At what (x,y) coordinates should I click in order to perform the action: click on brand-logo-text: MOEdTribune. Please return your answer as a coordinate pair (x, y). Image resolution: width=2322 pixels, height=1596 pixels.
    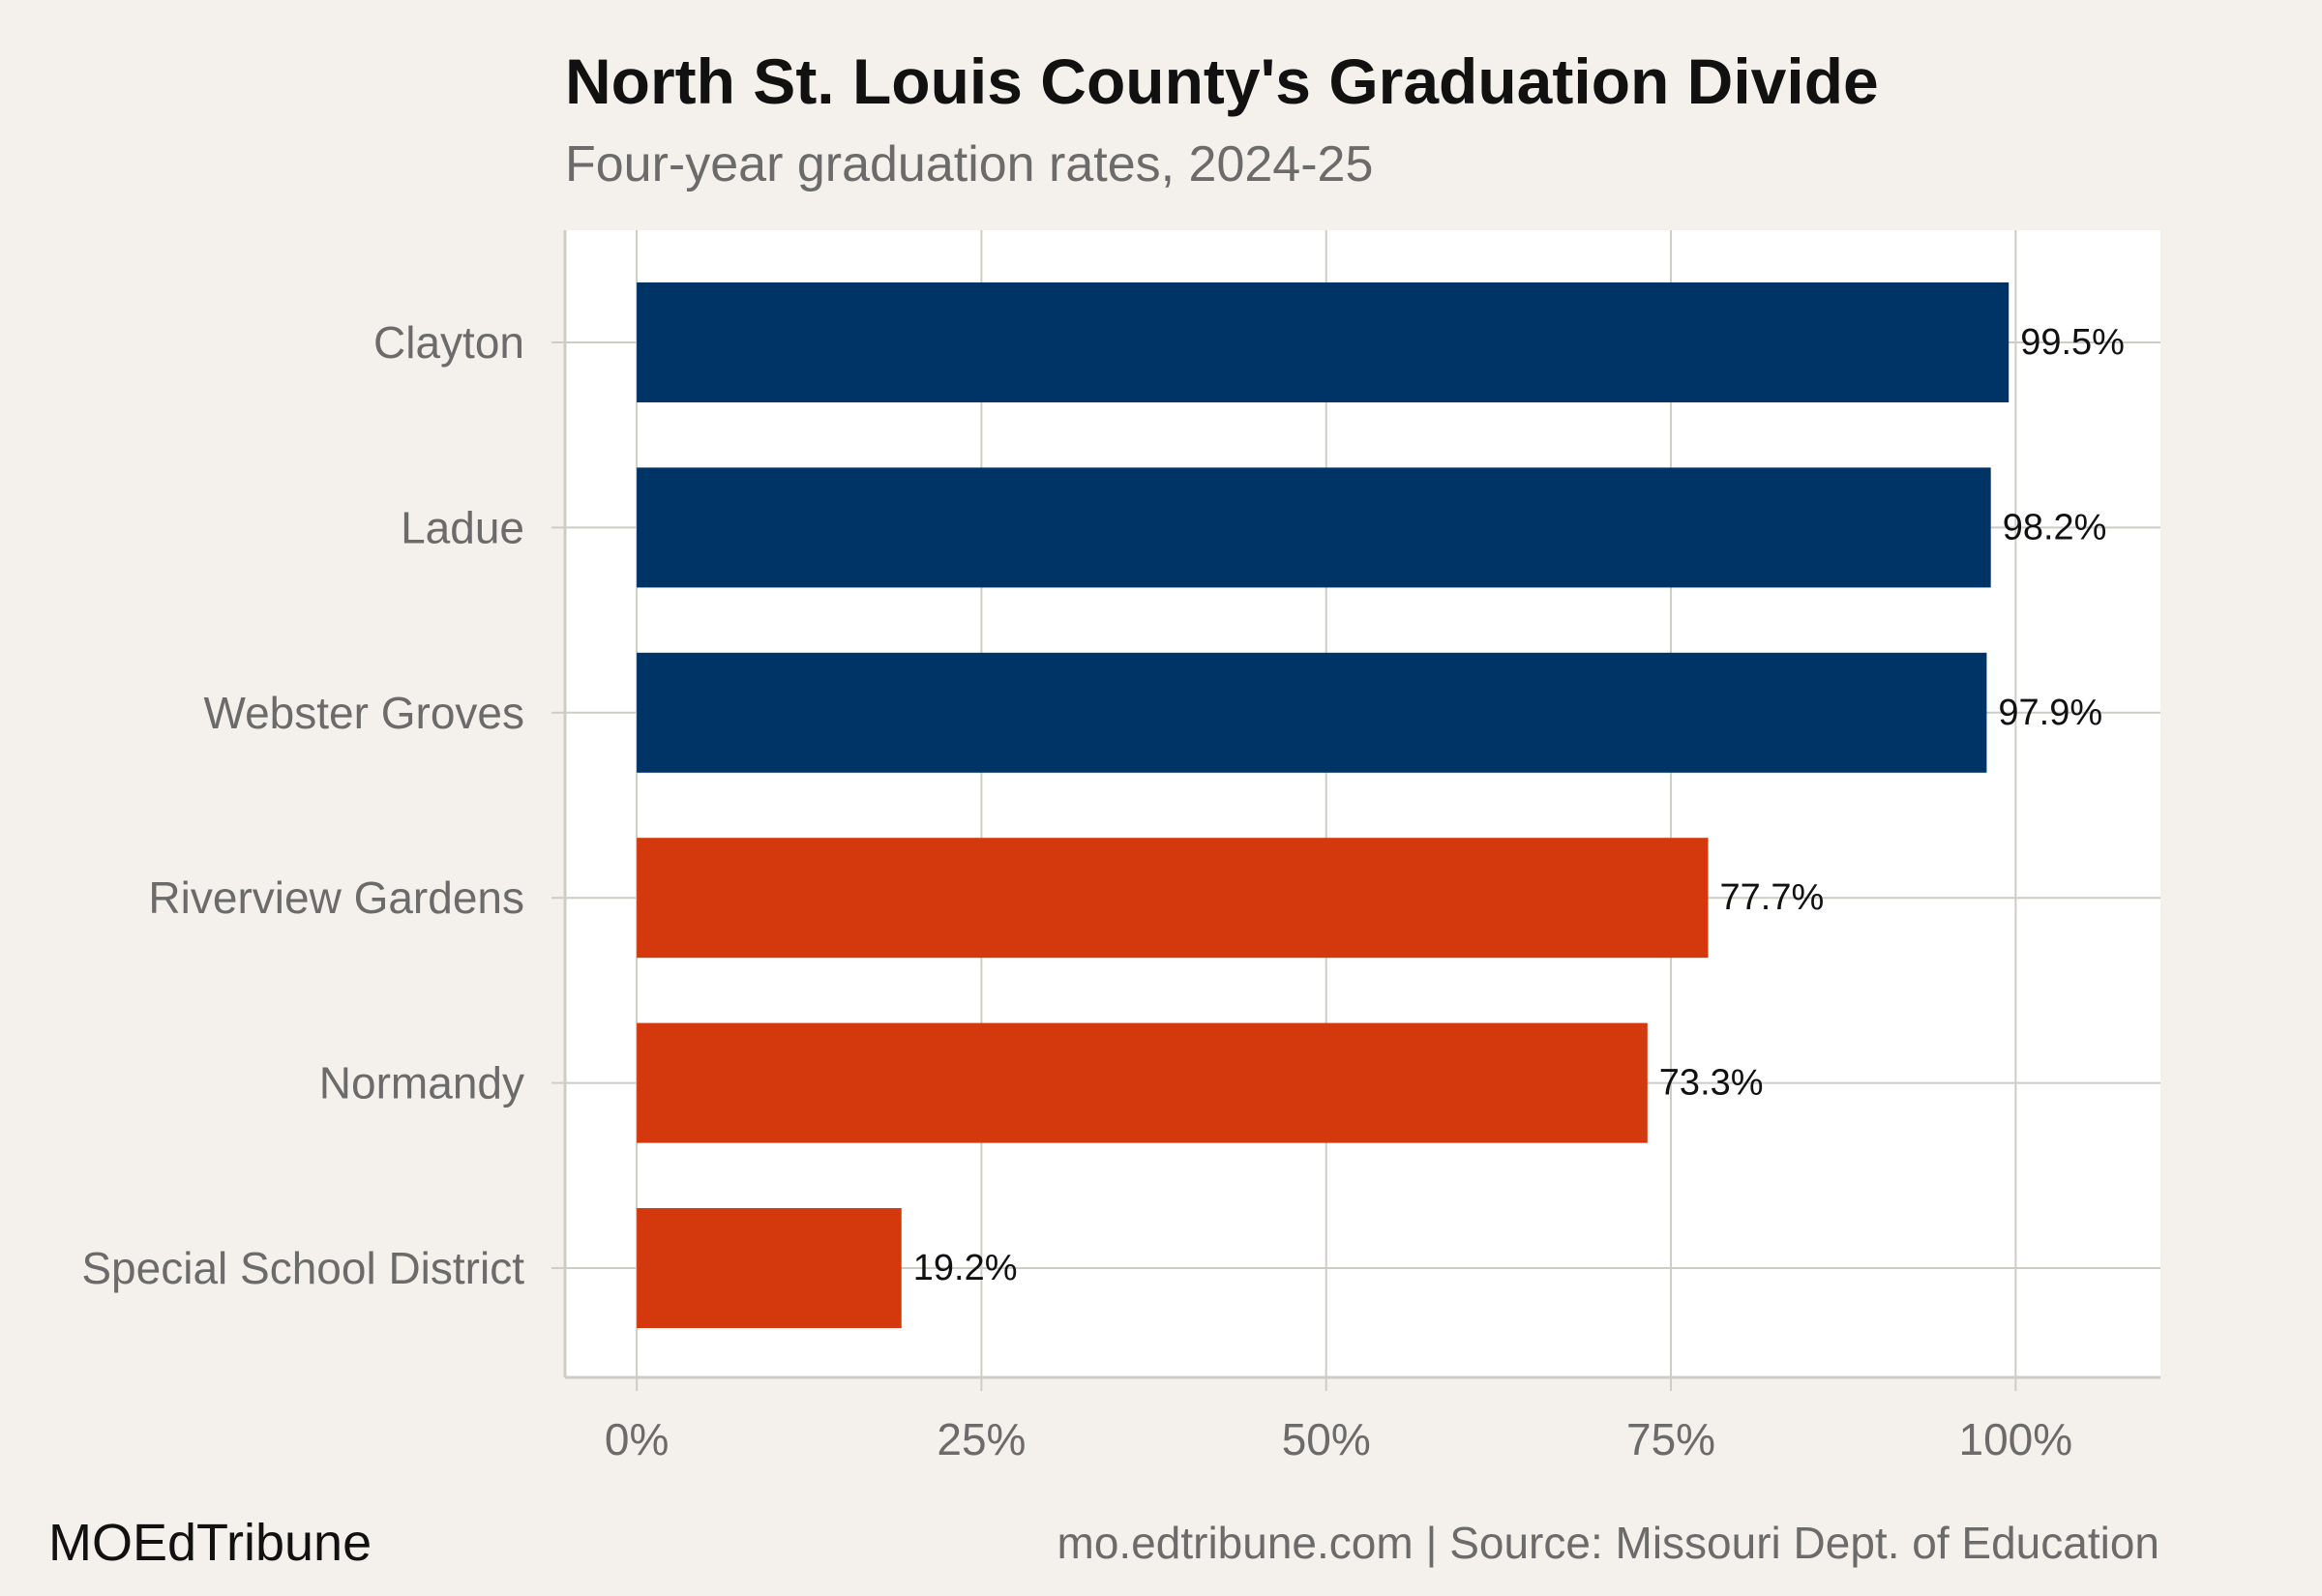
    Looking at the image, I should click on (210, 1543).